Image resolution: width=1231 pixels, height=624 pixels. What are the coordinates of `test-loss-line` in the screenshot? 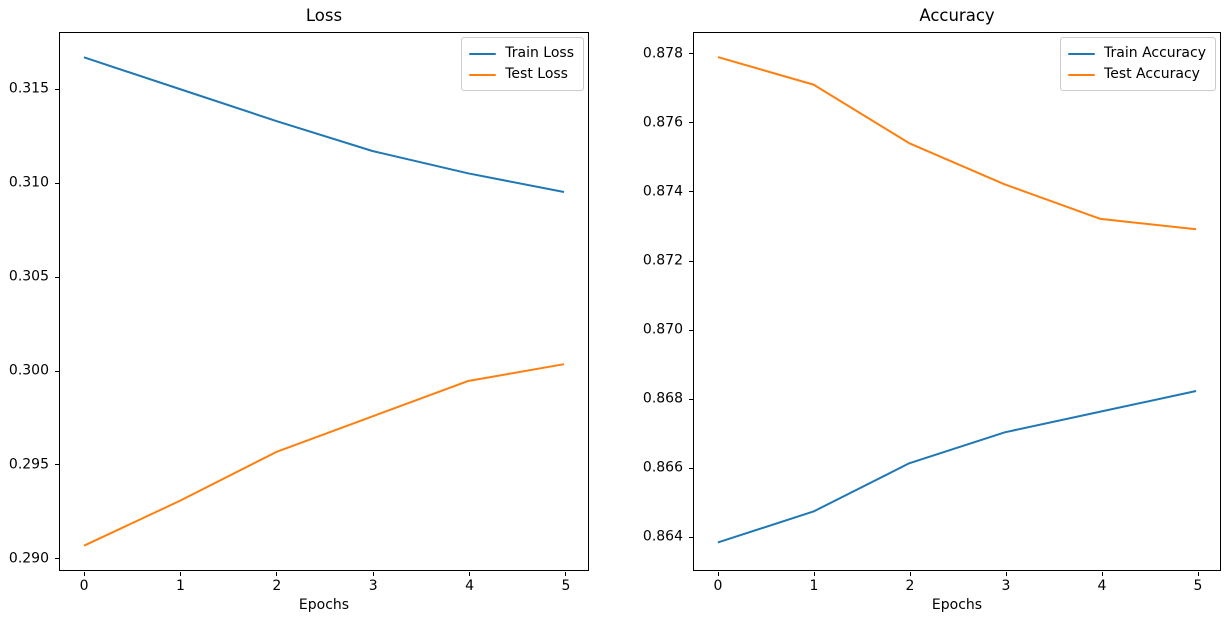 It's located at (324, 455).